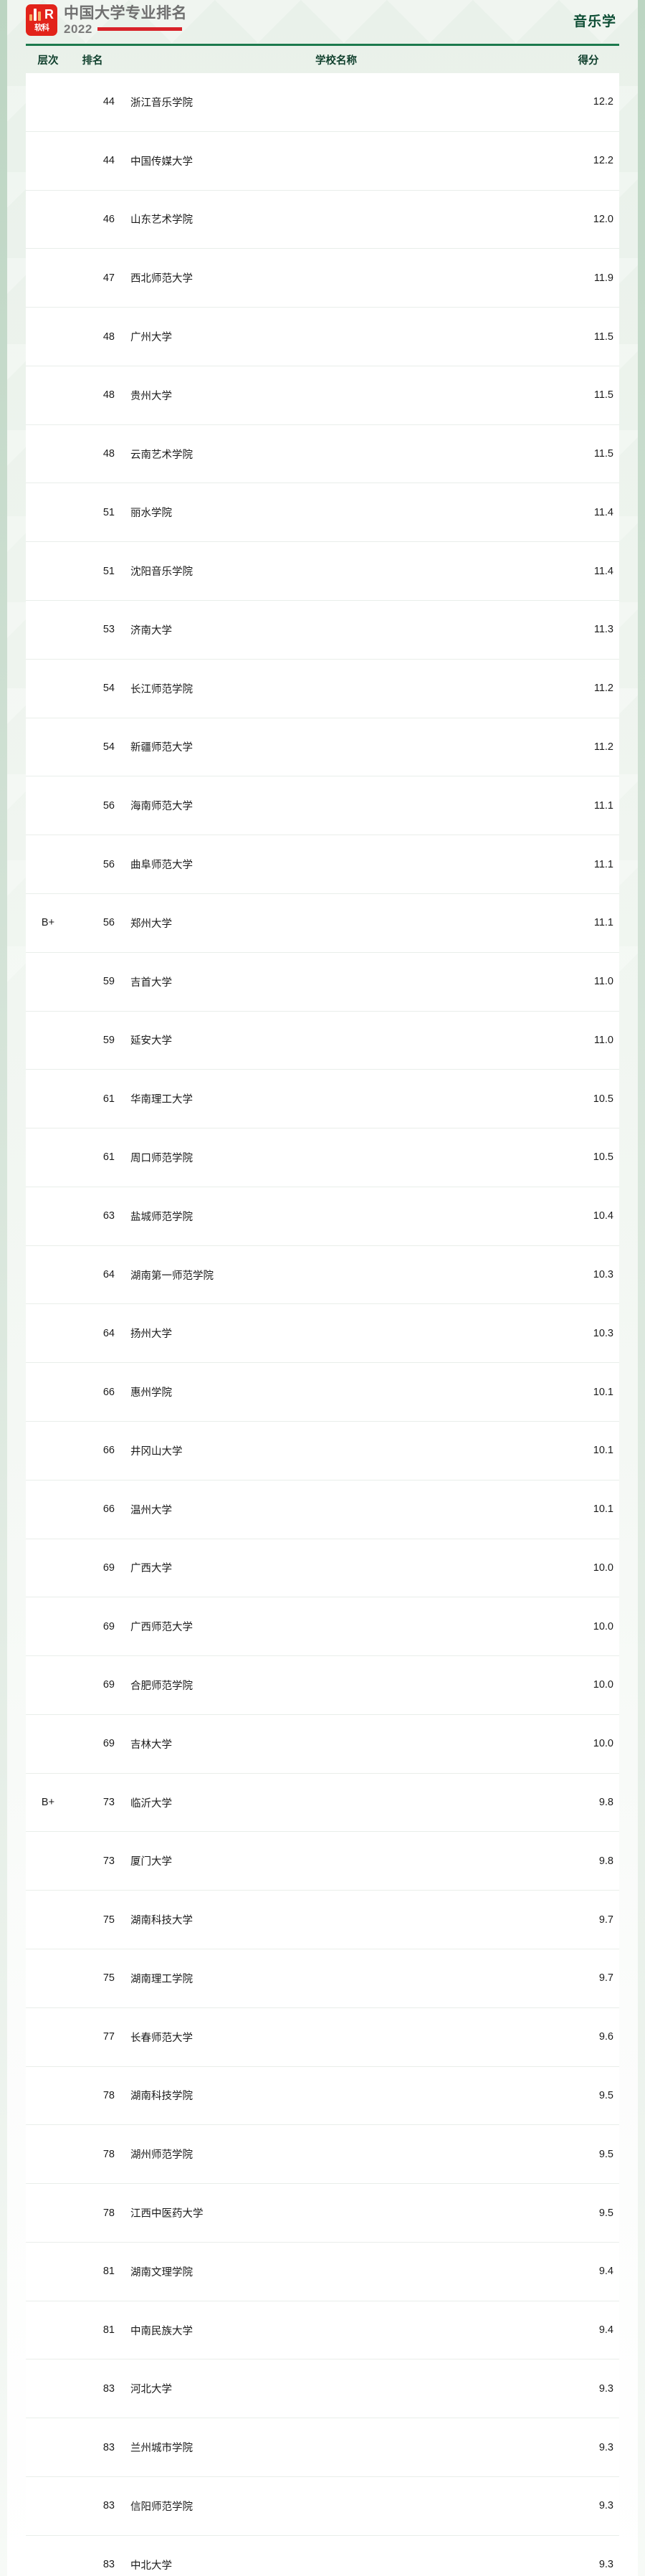 The width and height of the screenshot is (645, 2576). I want to click on cell-school-name: 浙江音乐学院, so click(161, 103).